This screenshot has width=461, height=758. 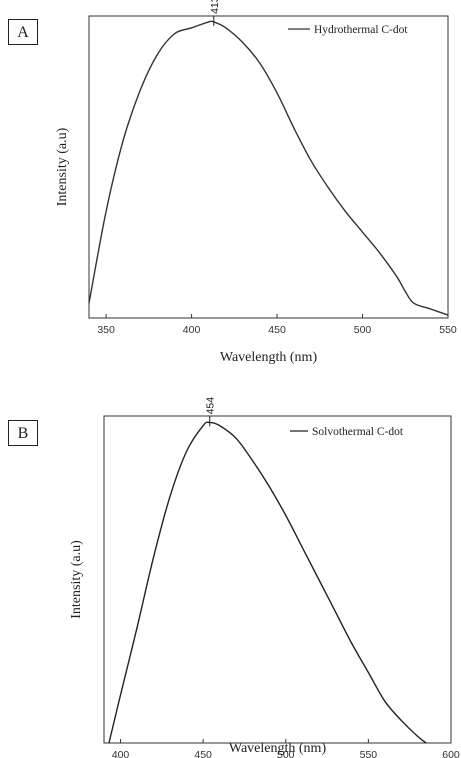 What do you see at coordinates (192, 330) in the screenshot?
I see `x-tick-label-a-400: 400` at bounding box center [192, 330].